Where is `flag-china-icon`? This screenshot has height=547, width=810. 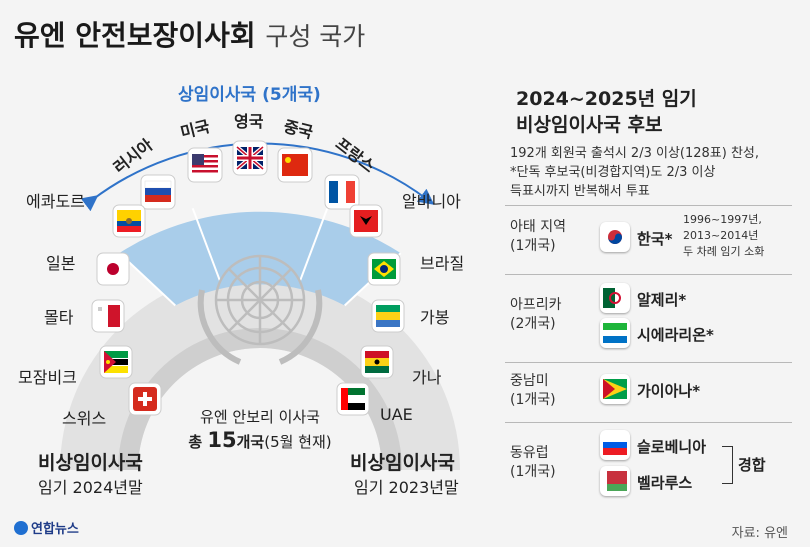 flag-china-icon is located at coordinates (295, 165).